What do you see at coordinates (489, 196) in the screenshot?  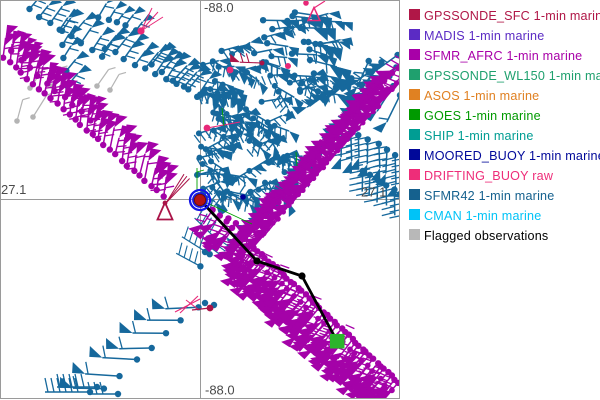 I see `svg-text: SFMR42 1-min marine` at bounding box center [489, 196].